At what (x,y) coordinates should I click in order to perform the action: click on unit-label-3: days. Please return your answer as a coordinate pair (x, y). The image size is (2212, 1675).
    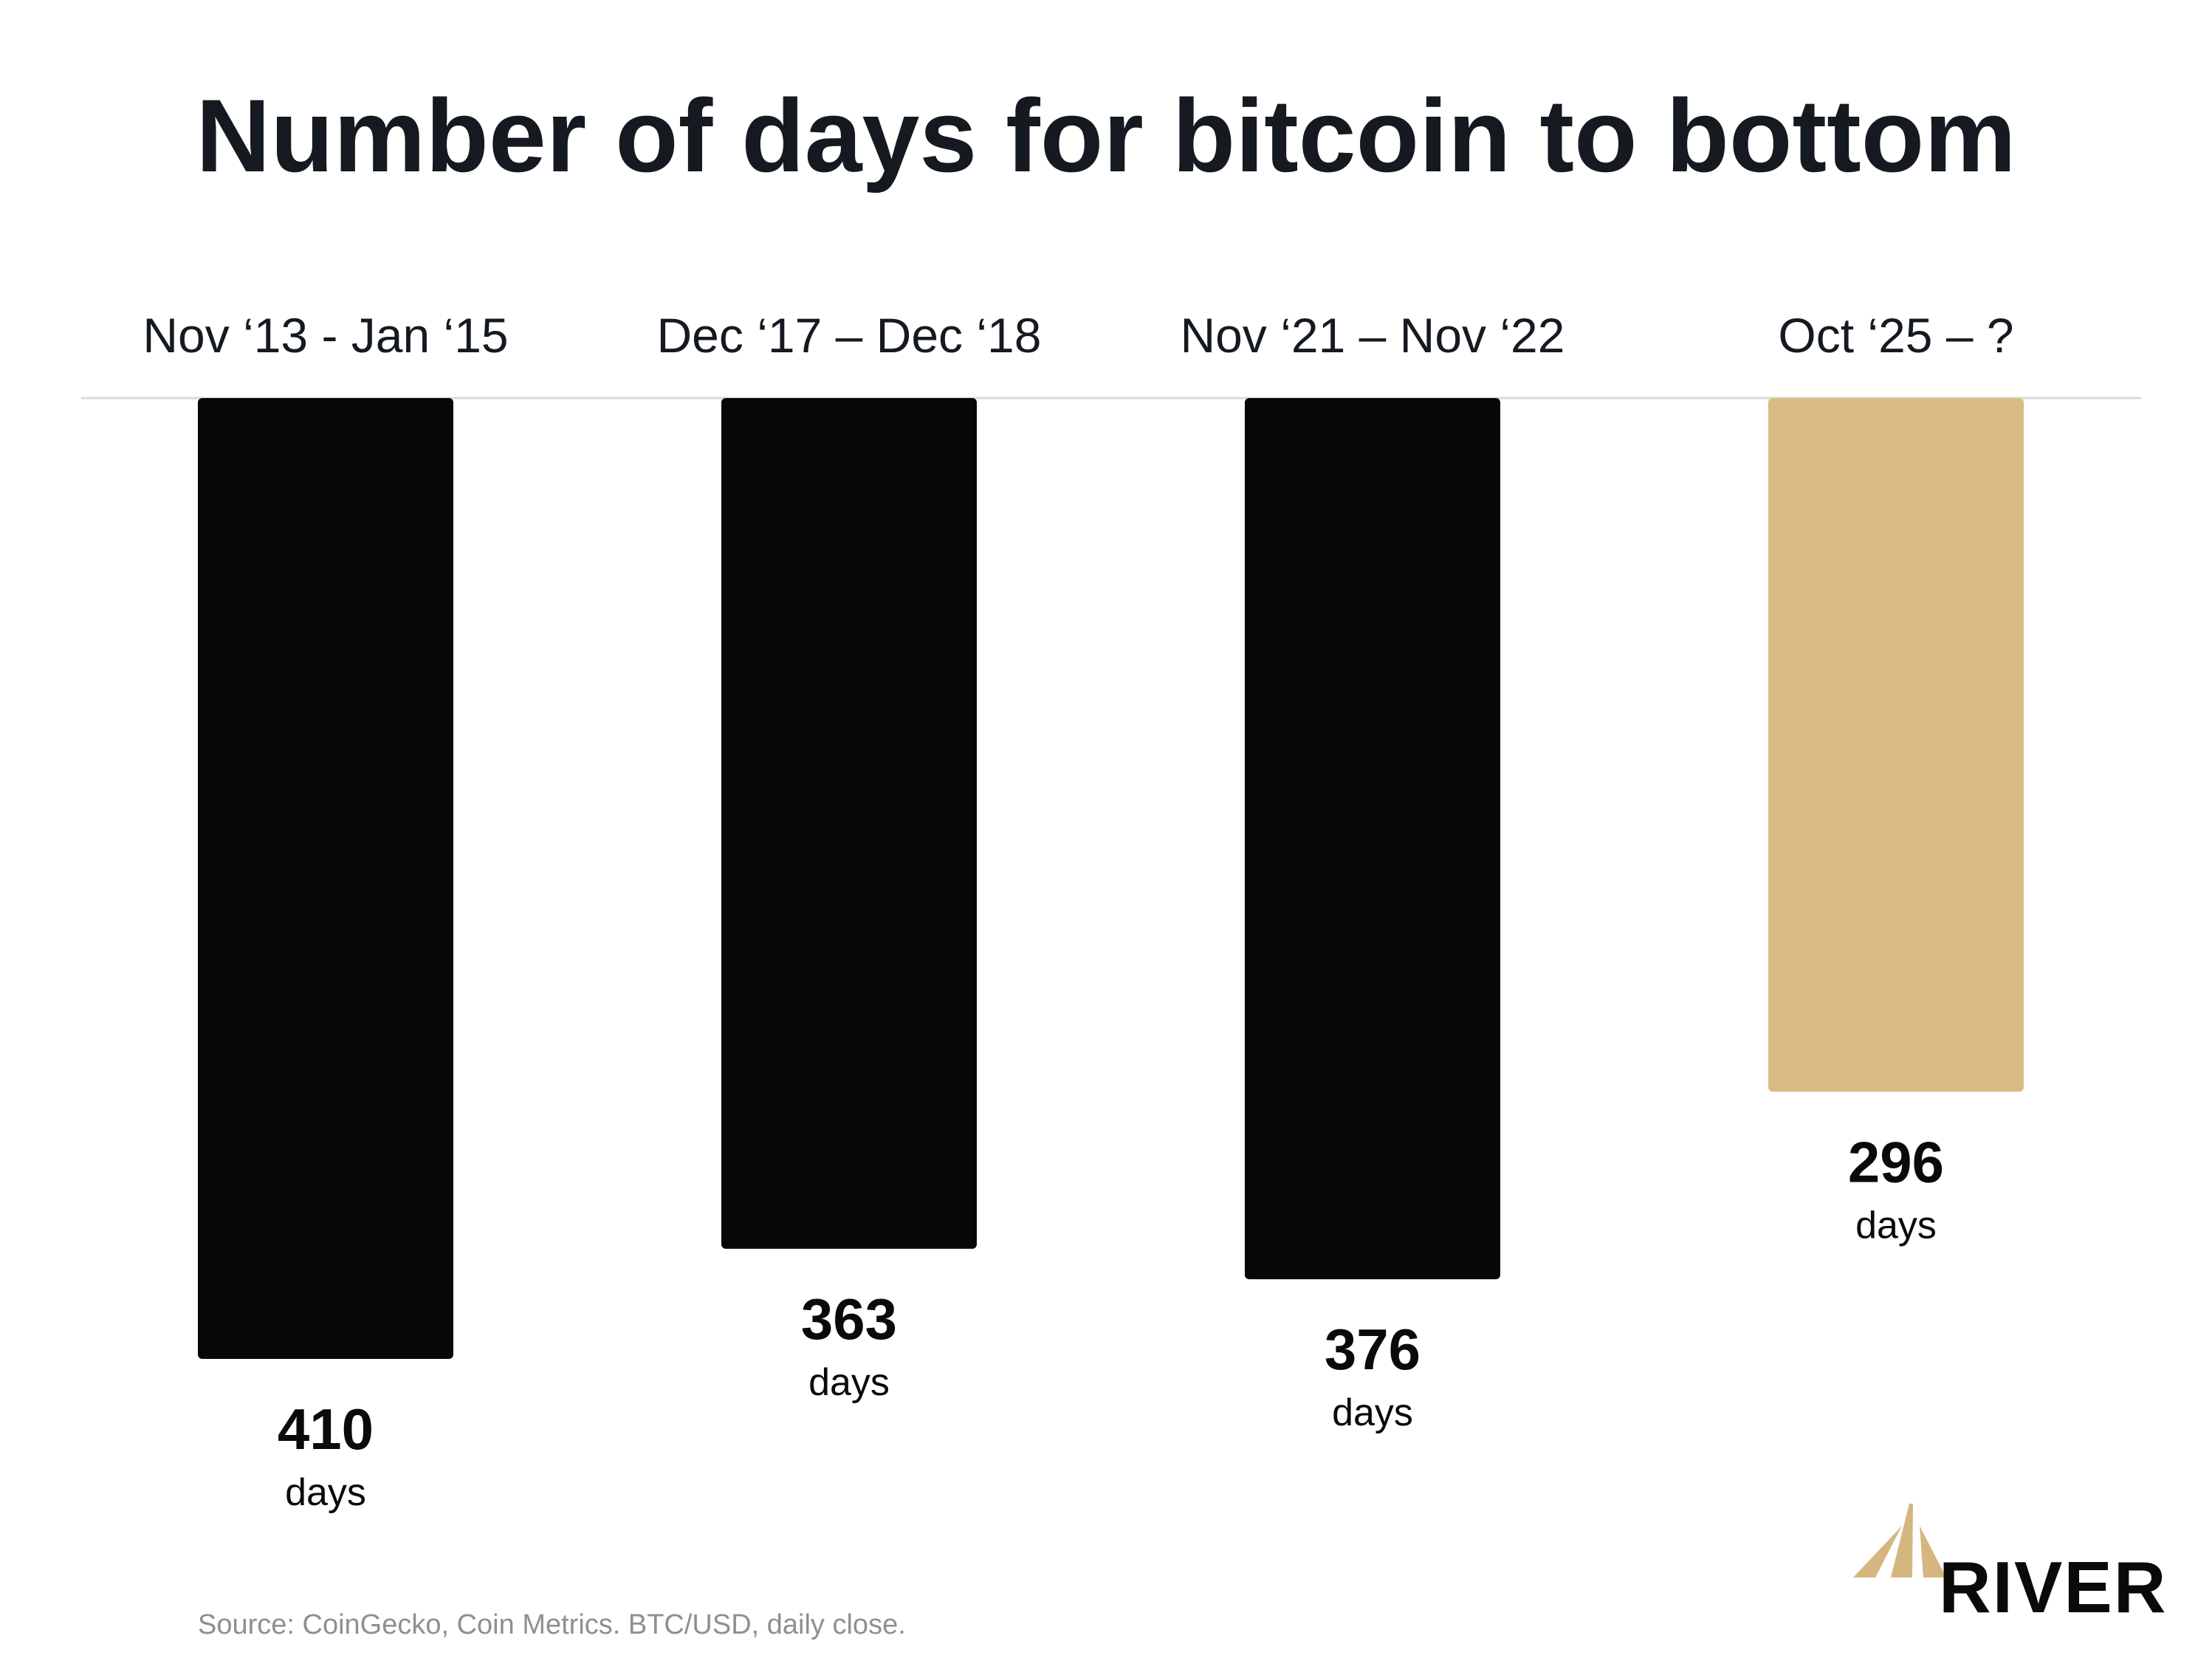
    Looking at the image, I should click on (1896, 1225).